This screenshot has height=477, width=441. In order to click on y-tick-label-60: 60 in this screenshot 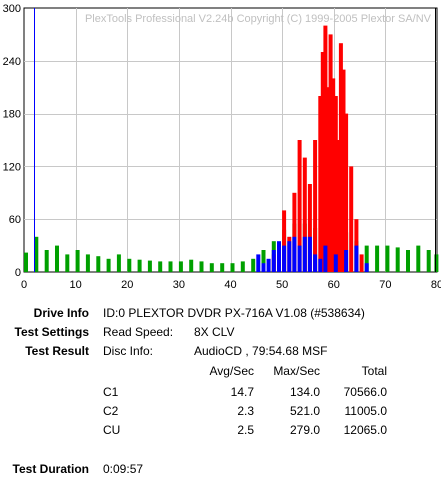, I will do `click(15, 220)`.